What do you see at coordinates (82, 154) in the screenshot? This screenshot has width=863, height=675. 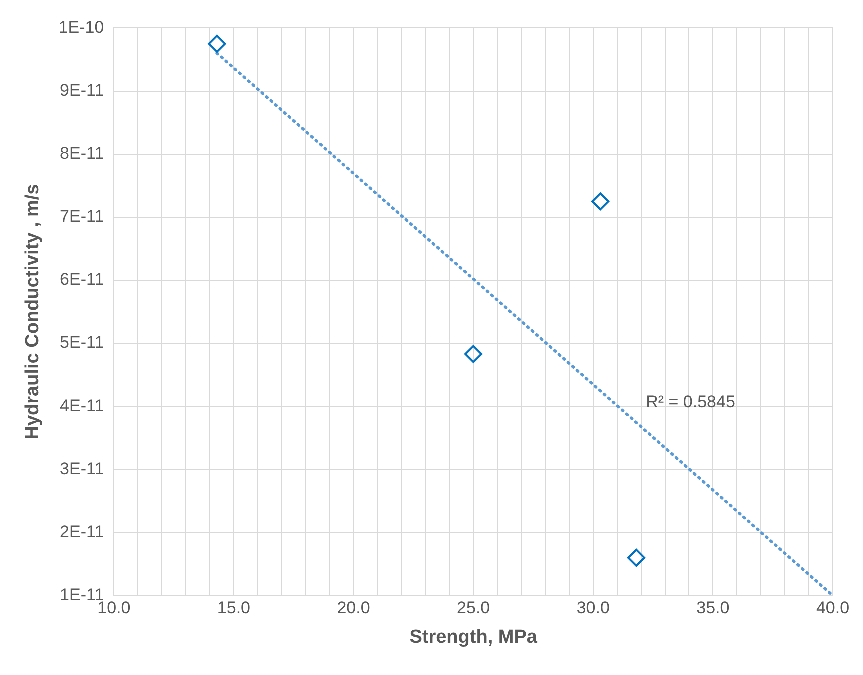 I see `y-tick-label: 8E-11` at bounding box center [82, 154].